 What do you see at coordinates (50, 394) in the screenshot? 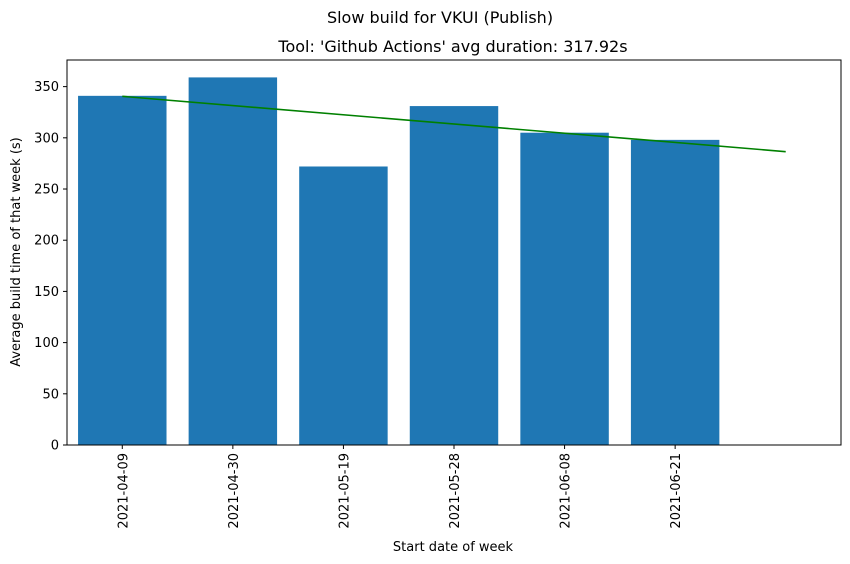
I see `y-tick-label: 50` at bounding box center [50, 394].